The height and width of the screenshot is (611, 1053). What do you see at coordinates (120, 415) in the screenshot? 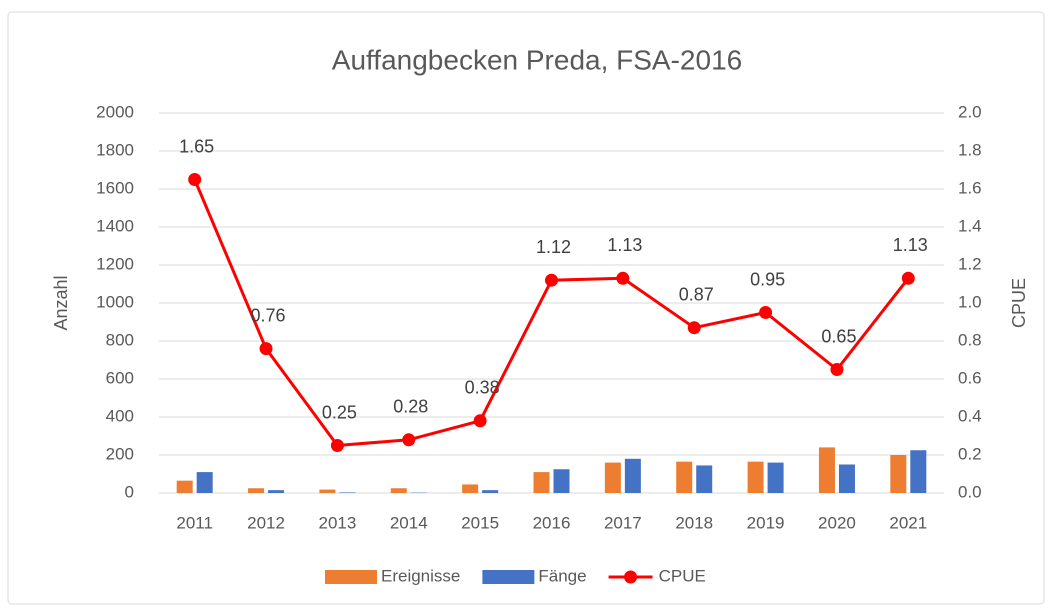
I see `y-tick-label: 400` at bounding box center [120, 415].